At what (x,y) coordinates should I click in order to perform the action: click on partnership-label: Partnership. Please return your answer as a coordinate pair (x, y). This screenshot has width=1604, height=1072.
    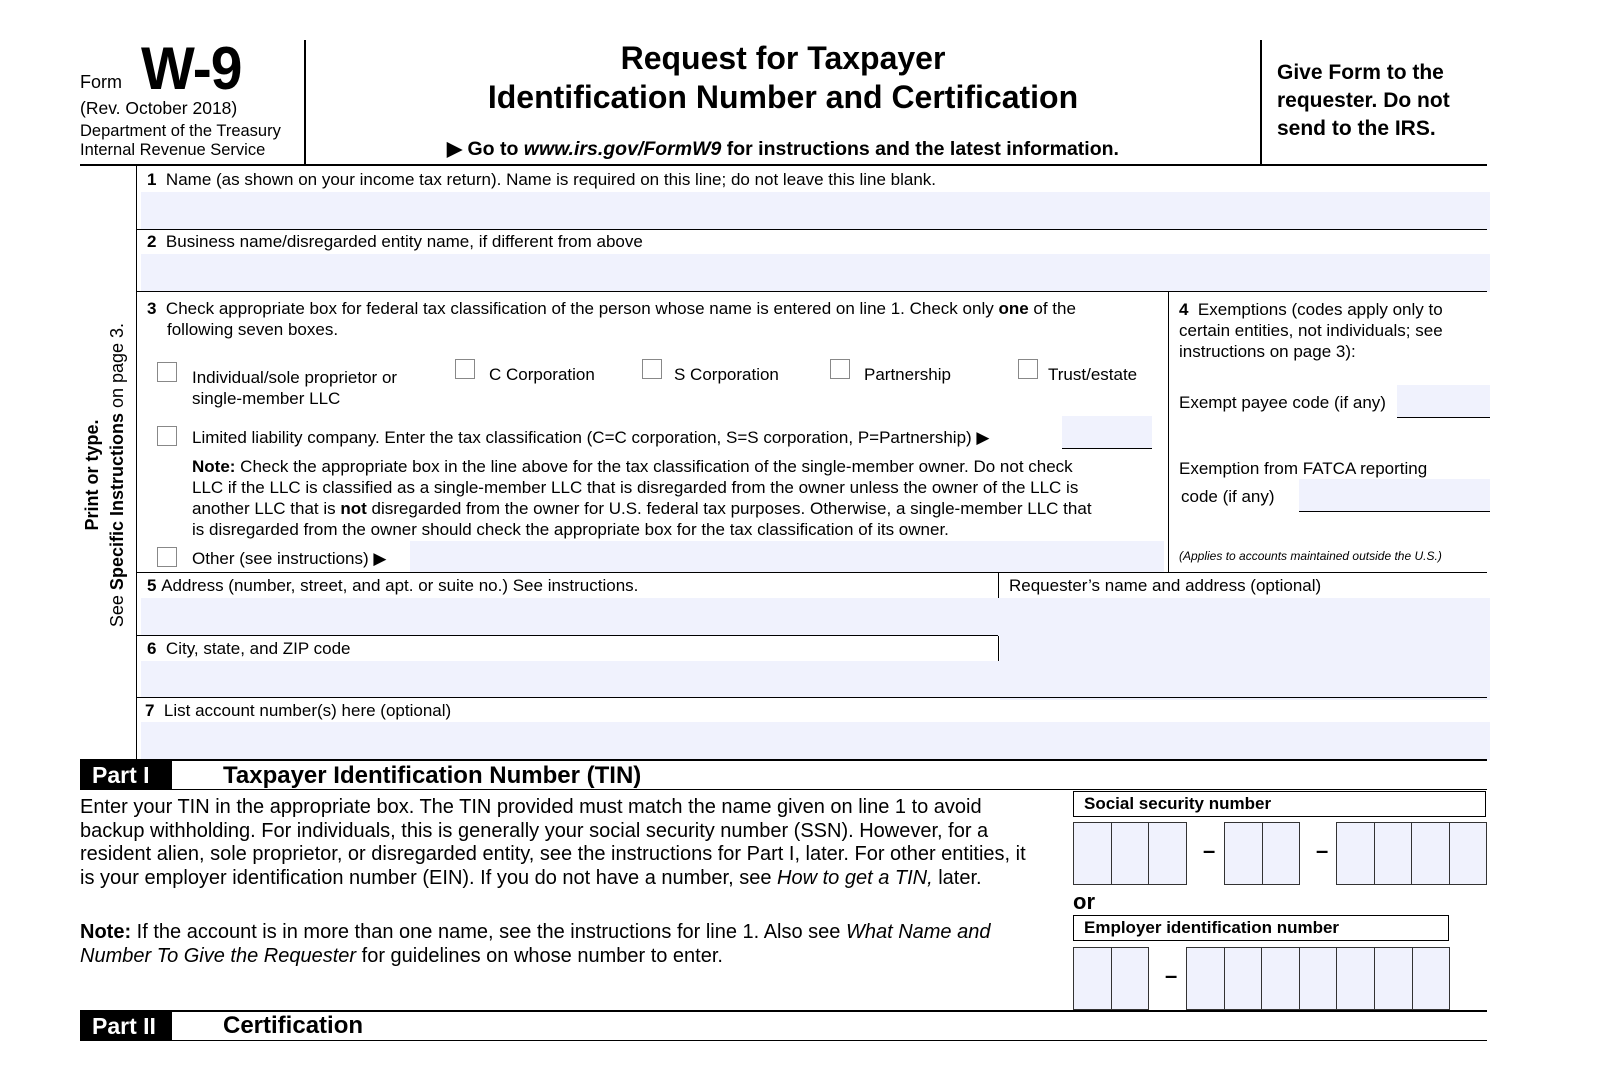
    Looking at the image, I should click on (907, 374).